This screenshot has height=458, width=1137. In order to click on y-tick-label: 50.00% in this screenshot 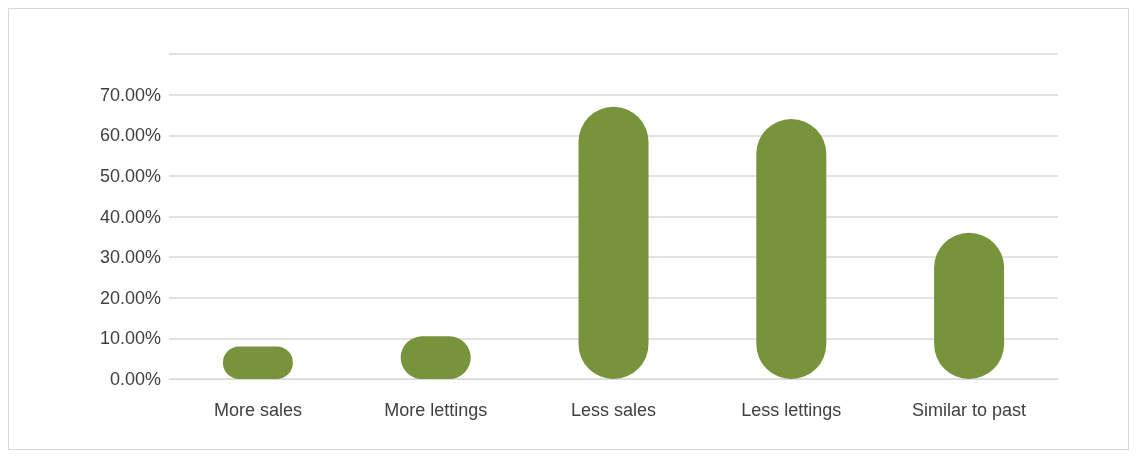, I will do `click(130, 175)`.